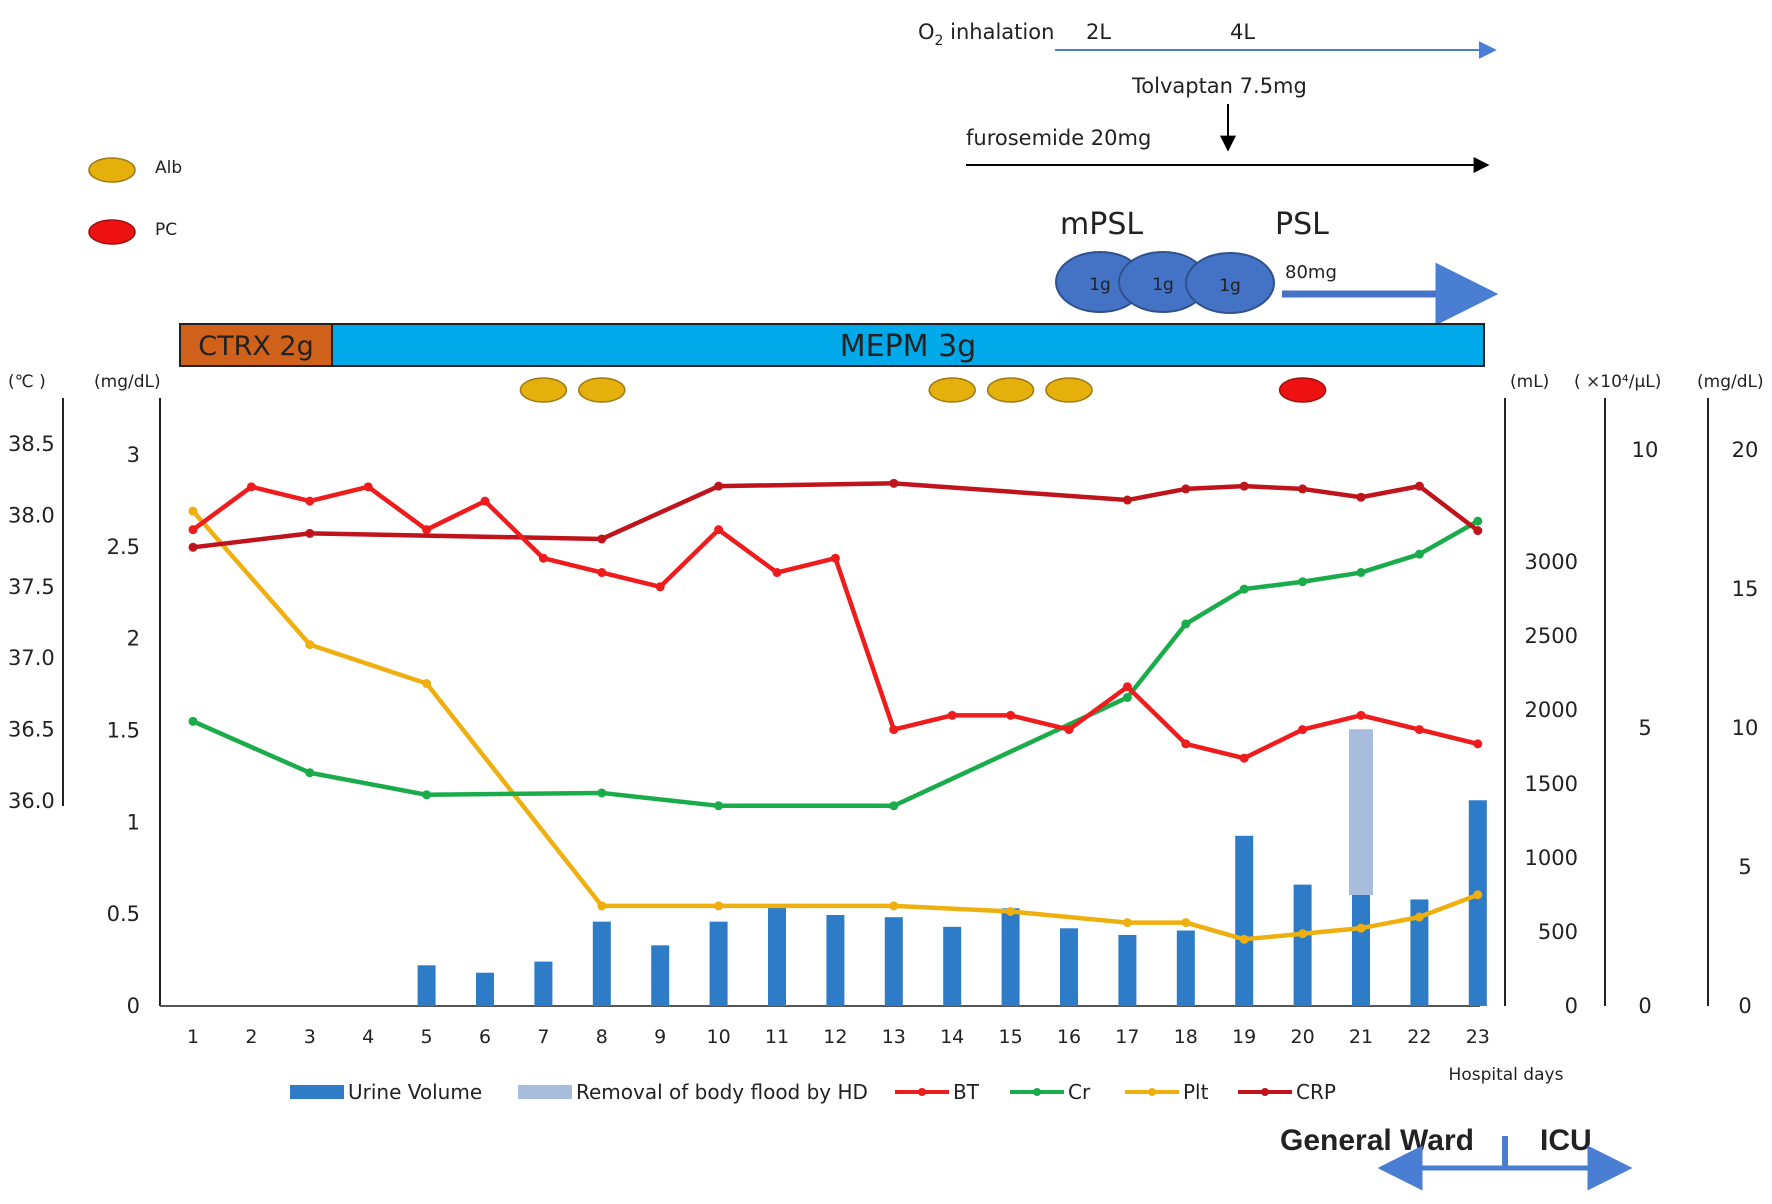  Describe the element at coordinates (368, 1037) in the screenshot. I see `x-tick-label: 4` at that location.